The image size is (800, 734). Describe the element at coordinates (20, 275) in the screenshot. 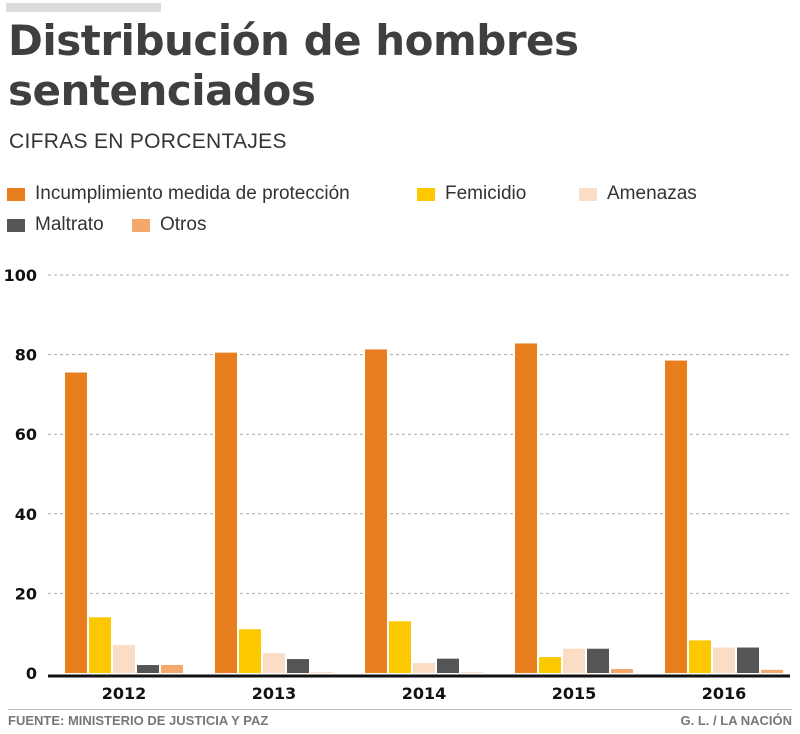

I see `y-tick-label: 100` at that location.